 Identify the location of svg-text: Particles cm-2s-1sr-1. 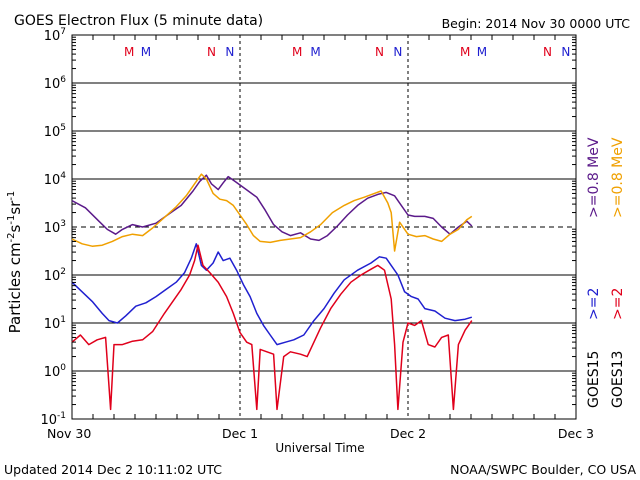
(15, 262).